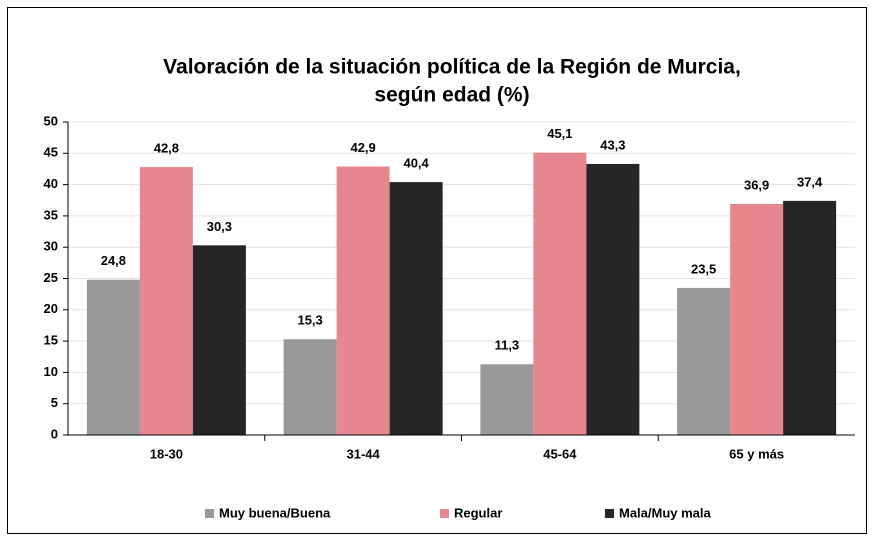  What do you see at coordinates (703, 268) in the screenshot?
I see `value-label: 23,5` at bounding box center [703, 268].